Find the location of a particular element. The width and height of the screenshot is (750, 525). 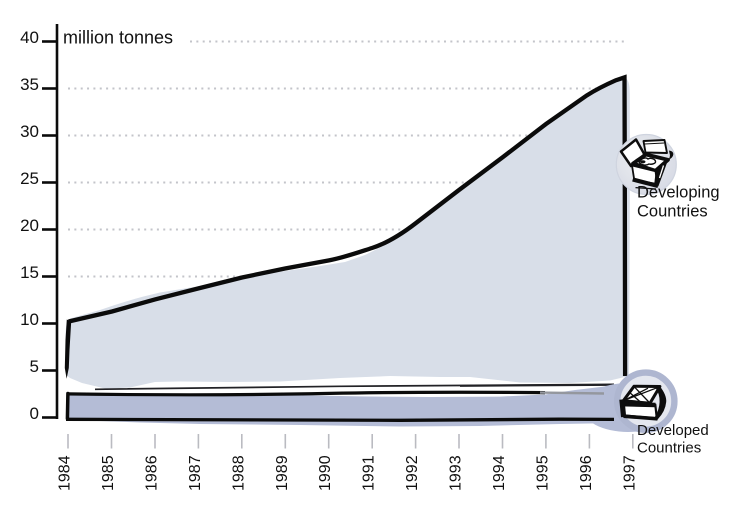

svg-text: 1987 is located at coordinates (195, 473).